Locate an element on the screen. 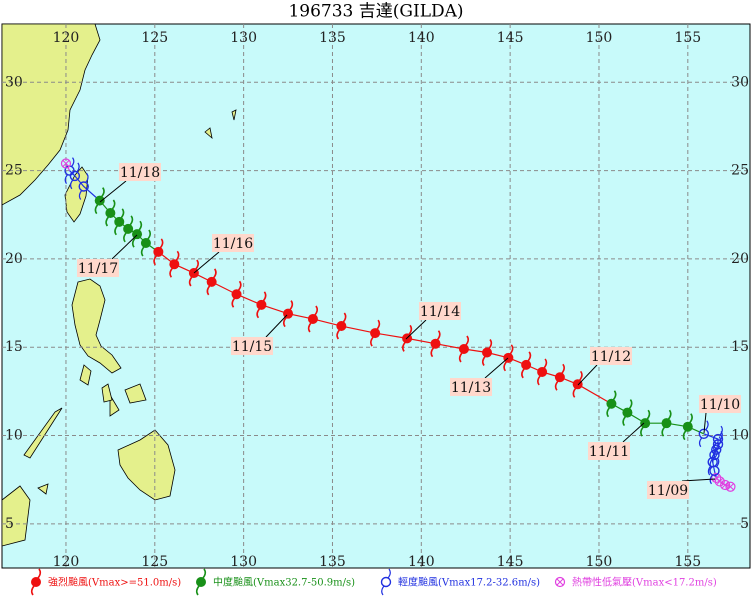 This screenshot has height=600, width=753. legend-label: 強烈颱風(Vmax>=51.0m/s) is located at coordinates (114, 582).